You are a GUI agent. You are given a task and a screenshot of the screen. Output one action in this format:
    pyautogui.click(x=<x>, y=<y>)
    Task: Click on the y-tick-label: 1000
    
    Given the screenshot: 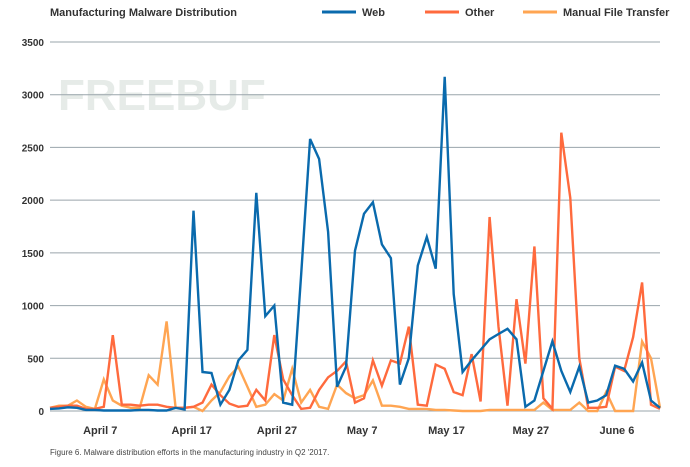 What is the action you would take?
    pyautogui.click(x=33, y=307)
    